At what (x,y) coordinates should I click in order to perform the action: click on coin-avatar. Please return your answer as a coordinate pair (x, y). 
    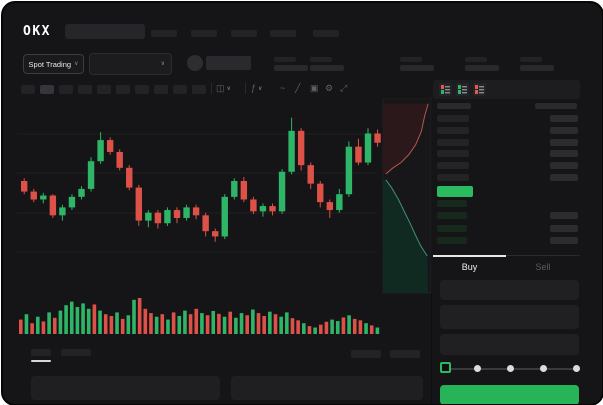
    Looking at the image, I should click on (195, 63).